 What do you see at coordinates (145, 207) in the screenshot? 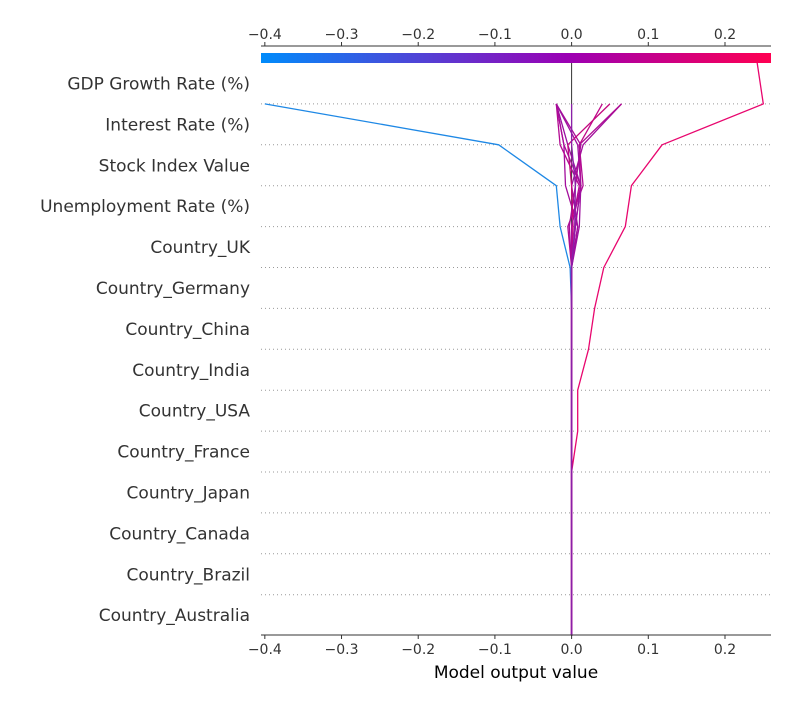
I see `feature-label: Unemployment Rate (%)` at bounding box center [145, 207].